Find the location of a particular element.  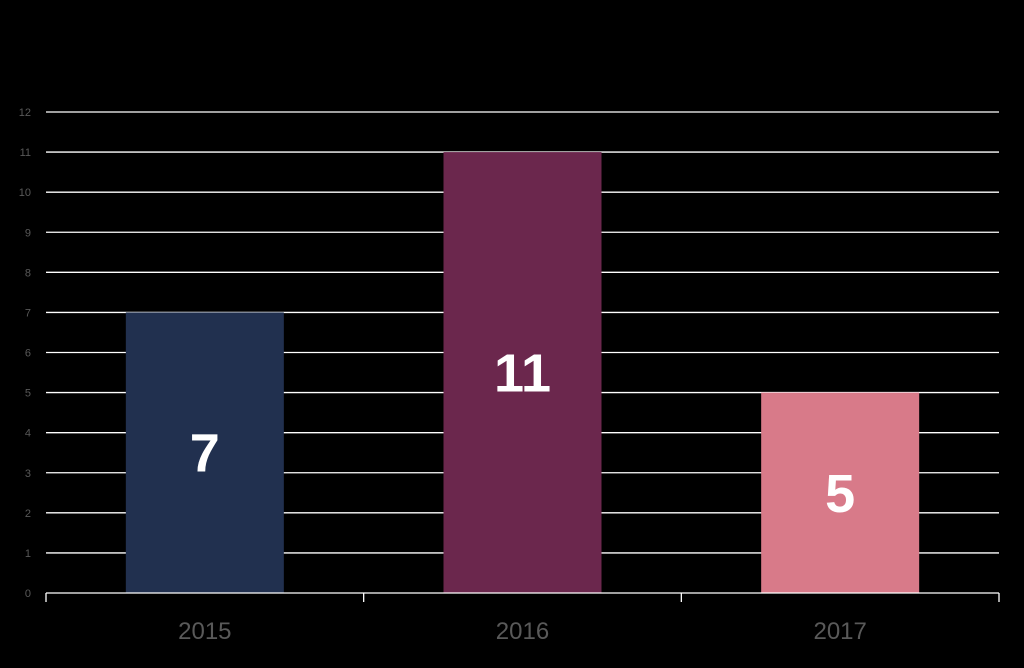

y-tick-label-4: 4 is located at coordinates (28, 434).